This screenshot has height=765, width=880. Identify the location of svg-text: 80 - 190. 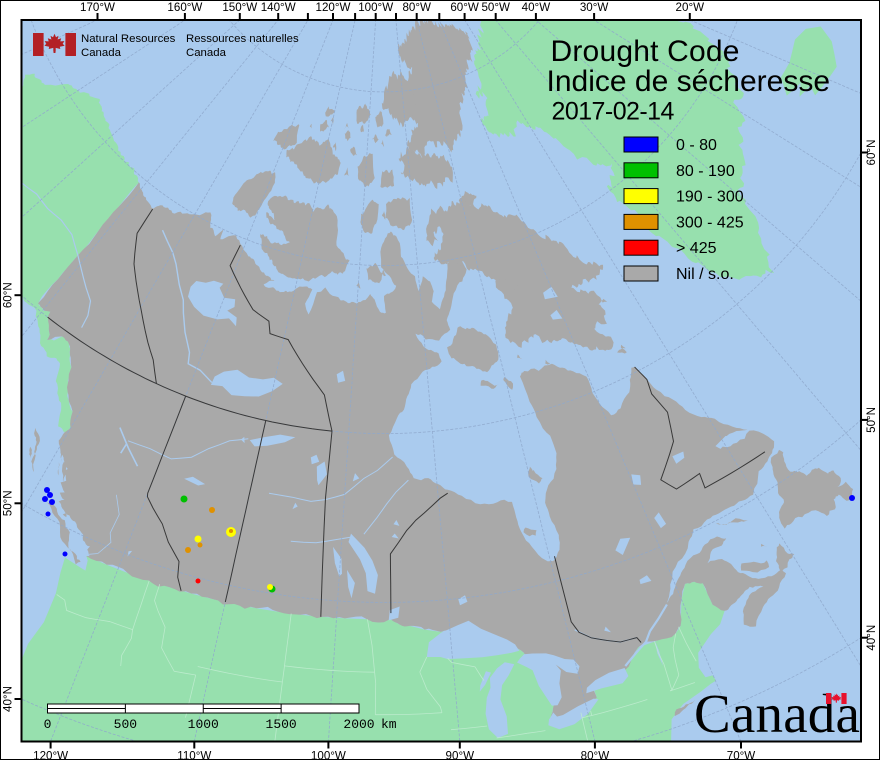
(705, 171).